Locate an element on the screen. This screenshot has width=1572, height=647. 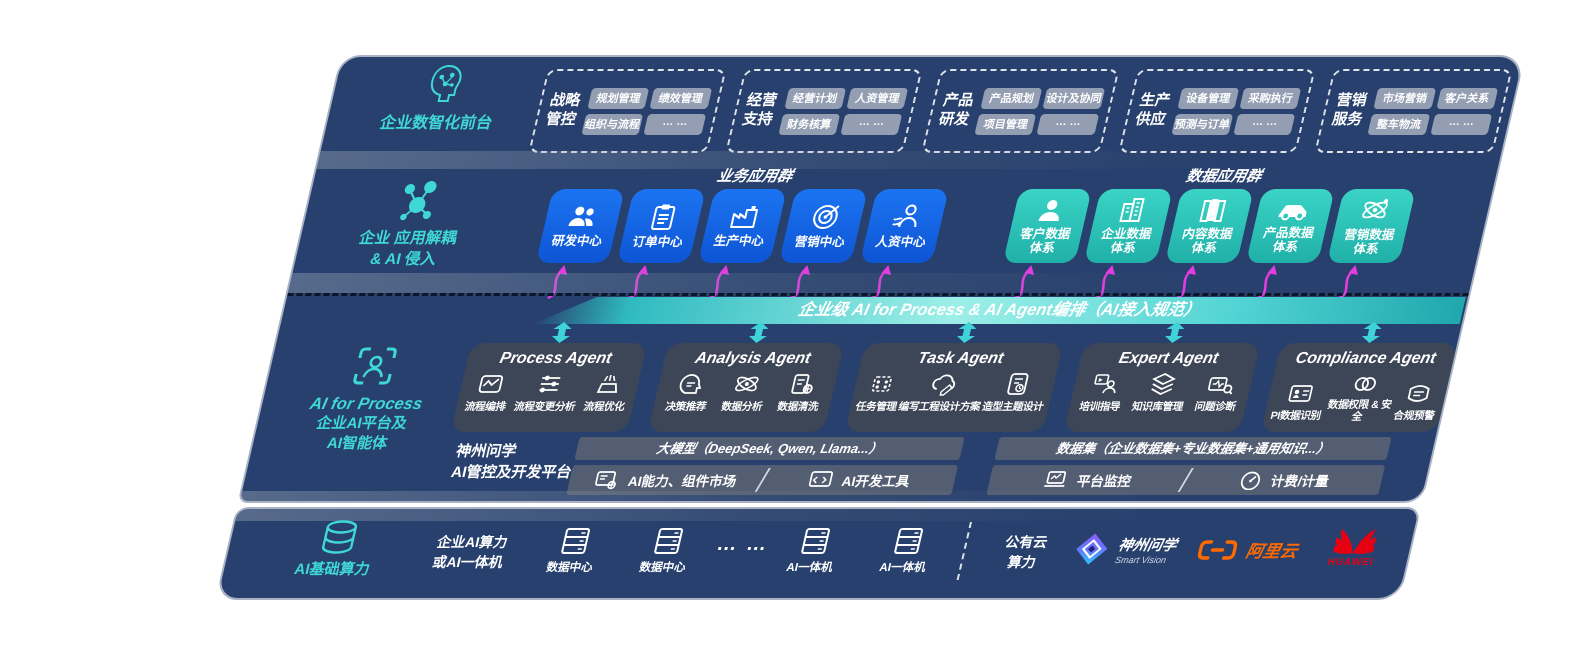
platform-monitor-cell: 平台监控 is located at coordinates (1087, 480).